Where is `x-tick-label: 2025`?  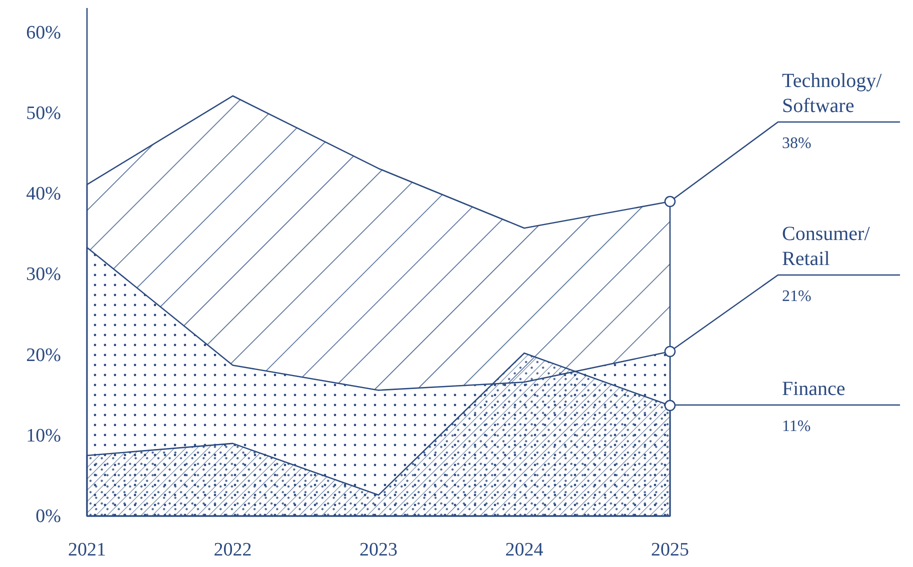 x-tick-label: 2025 is located at coordinates (670, 549).